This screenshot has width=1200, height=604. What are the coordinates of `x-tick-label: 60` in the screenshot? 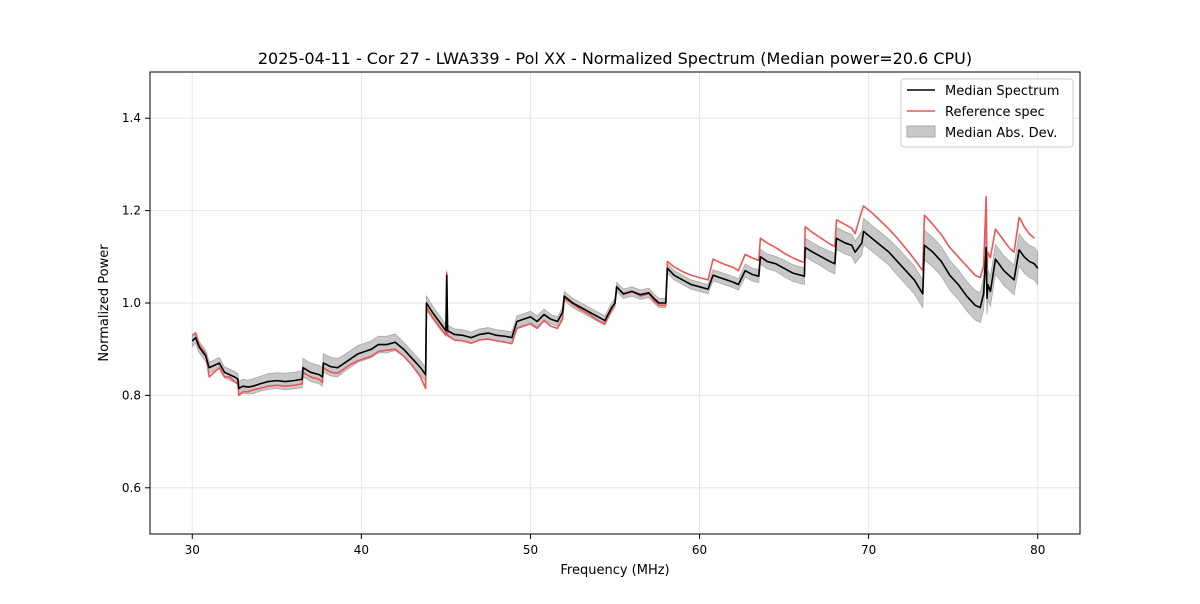 It's located at (699, 550).